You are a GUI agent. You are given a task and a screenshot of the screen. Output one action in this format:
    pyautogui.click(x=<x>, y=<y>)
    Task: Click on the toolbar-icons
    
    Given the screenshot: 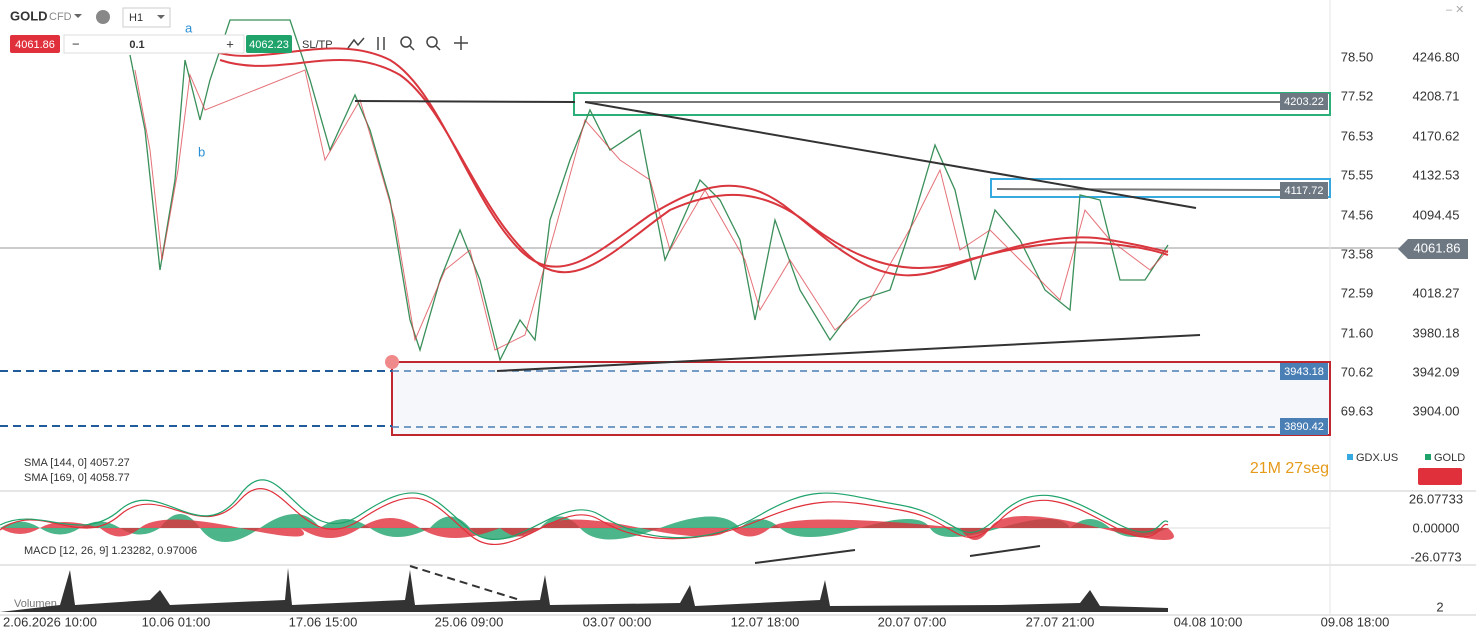 What is the action you would take?
    pyautogui.click(x=407, y=43)
    